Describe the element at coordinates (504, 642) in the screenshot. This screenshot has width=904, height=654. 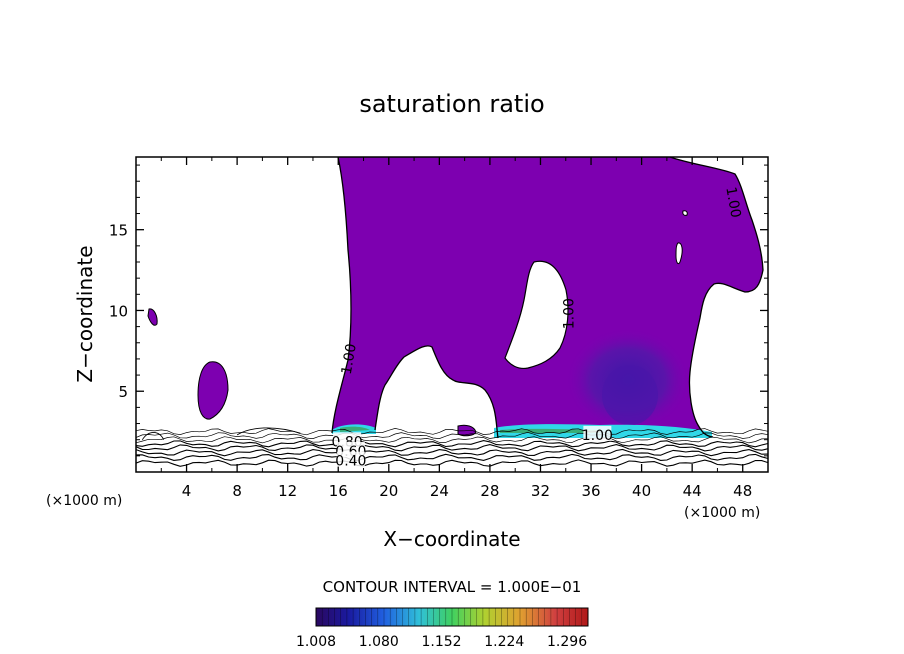
I see `colorbar-label: 1.224` at that location.